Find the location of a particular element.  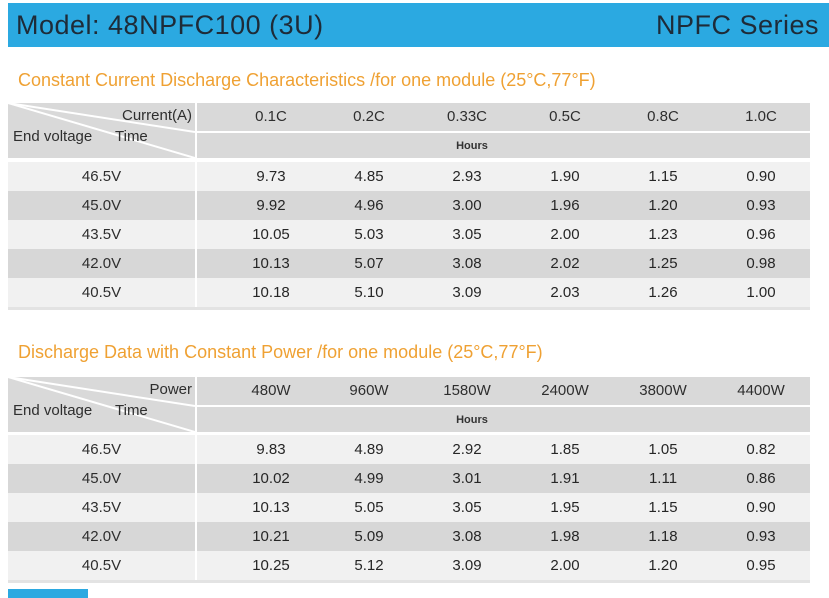

table-row: 46.5V 9.73 4.85 2.93 1.90 1.15 0.90 is located at coordinates (409, 176).